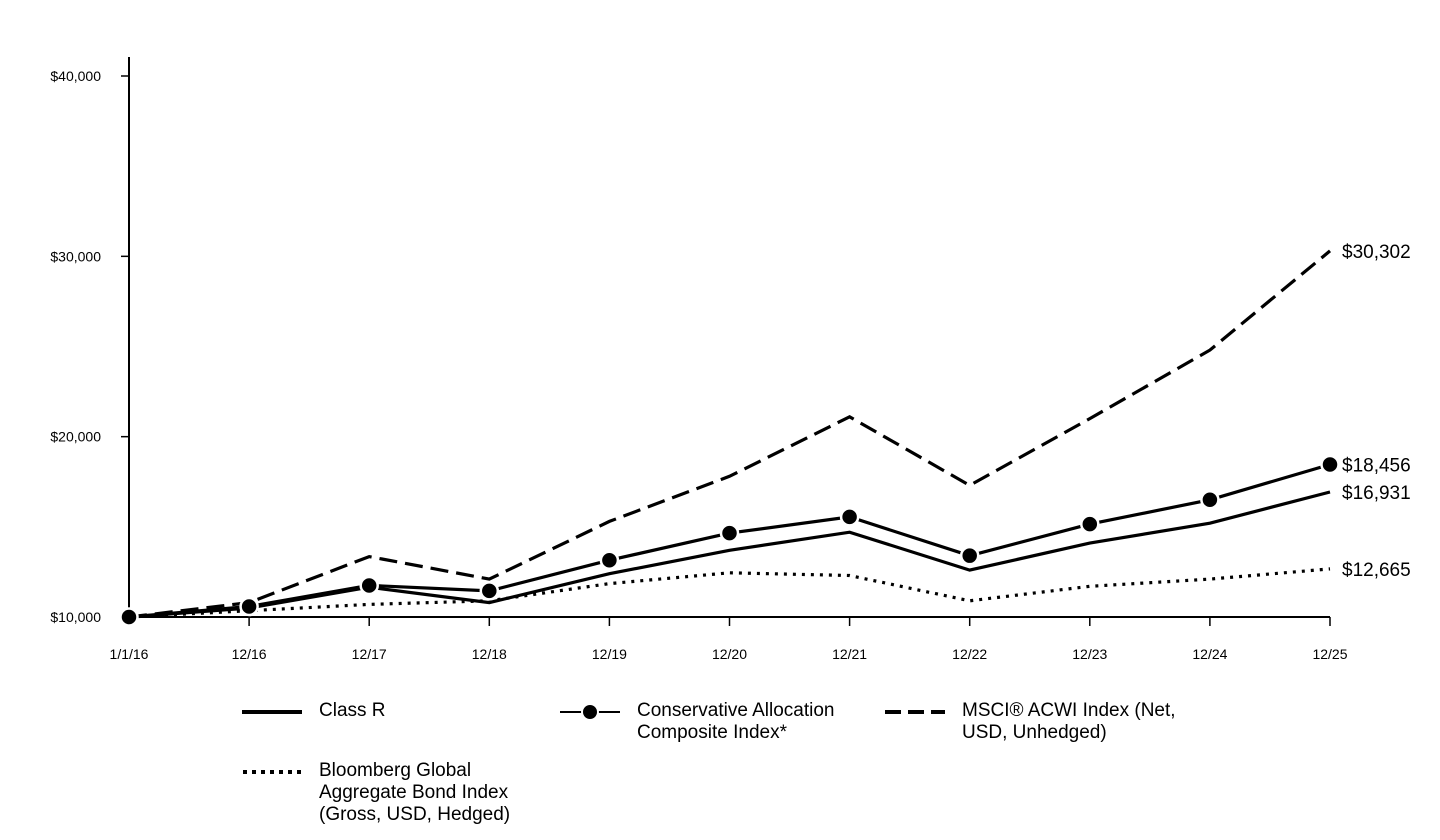 This screenshot has height=840, width=1440. What do you see at coordinates (129, 654) in the screenshot?
I see `x-tick-label: 1/1/16` at bounding box center [129, 654].